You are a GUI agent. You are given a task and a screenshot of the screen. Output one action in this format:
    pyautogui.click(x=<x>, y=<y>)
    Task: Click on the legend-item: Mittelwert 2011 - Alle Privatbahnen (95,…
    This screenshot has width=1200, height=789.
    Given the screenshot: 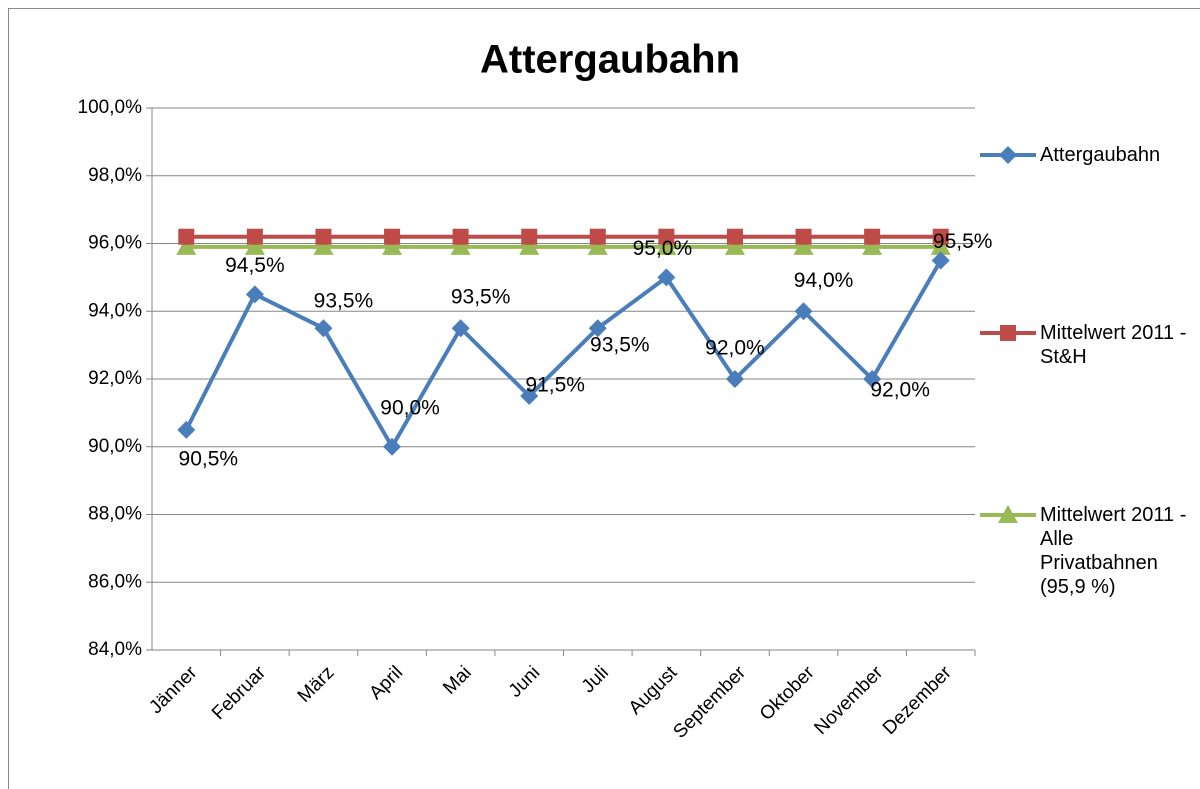 What is the action you would take?
    pyautogui.click(x=1085, y=551)
    